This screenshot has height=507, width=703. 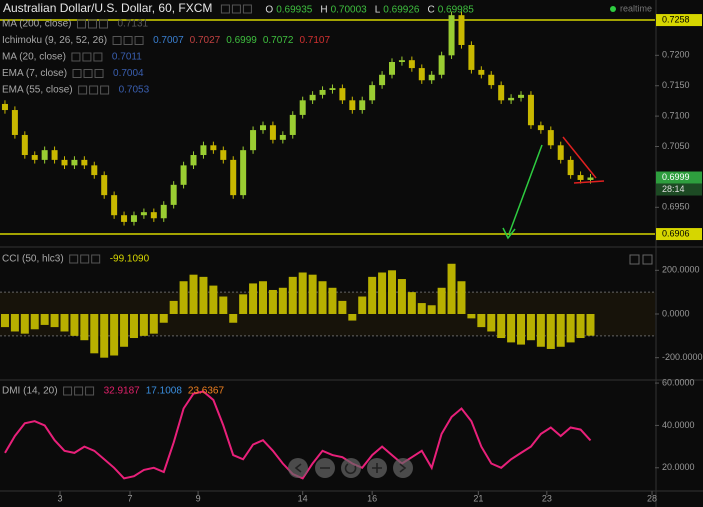 I want to click on indicator-value: 0.7004, so click(x=128, y=73).